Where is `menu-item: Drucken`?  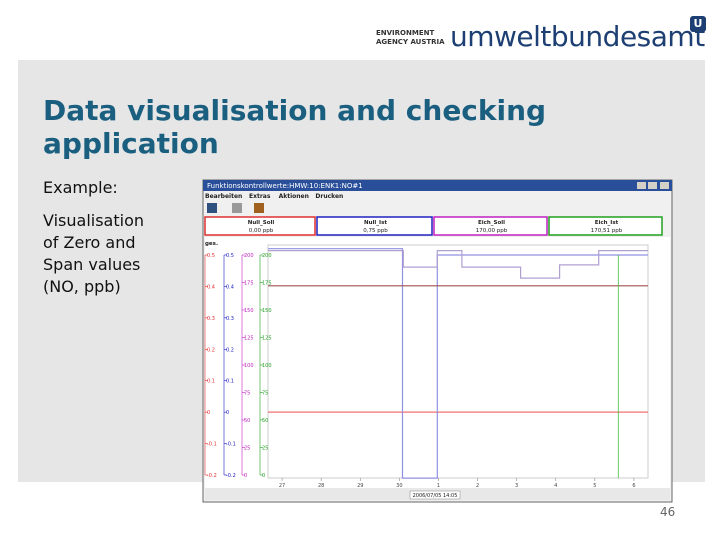
menu-item: Drucken is located at coordinates (329, 196).